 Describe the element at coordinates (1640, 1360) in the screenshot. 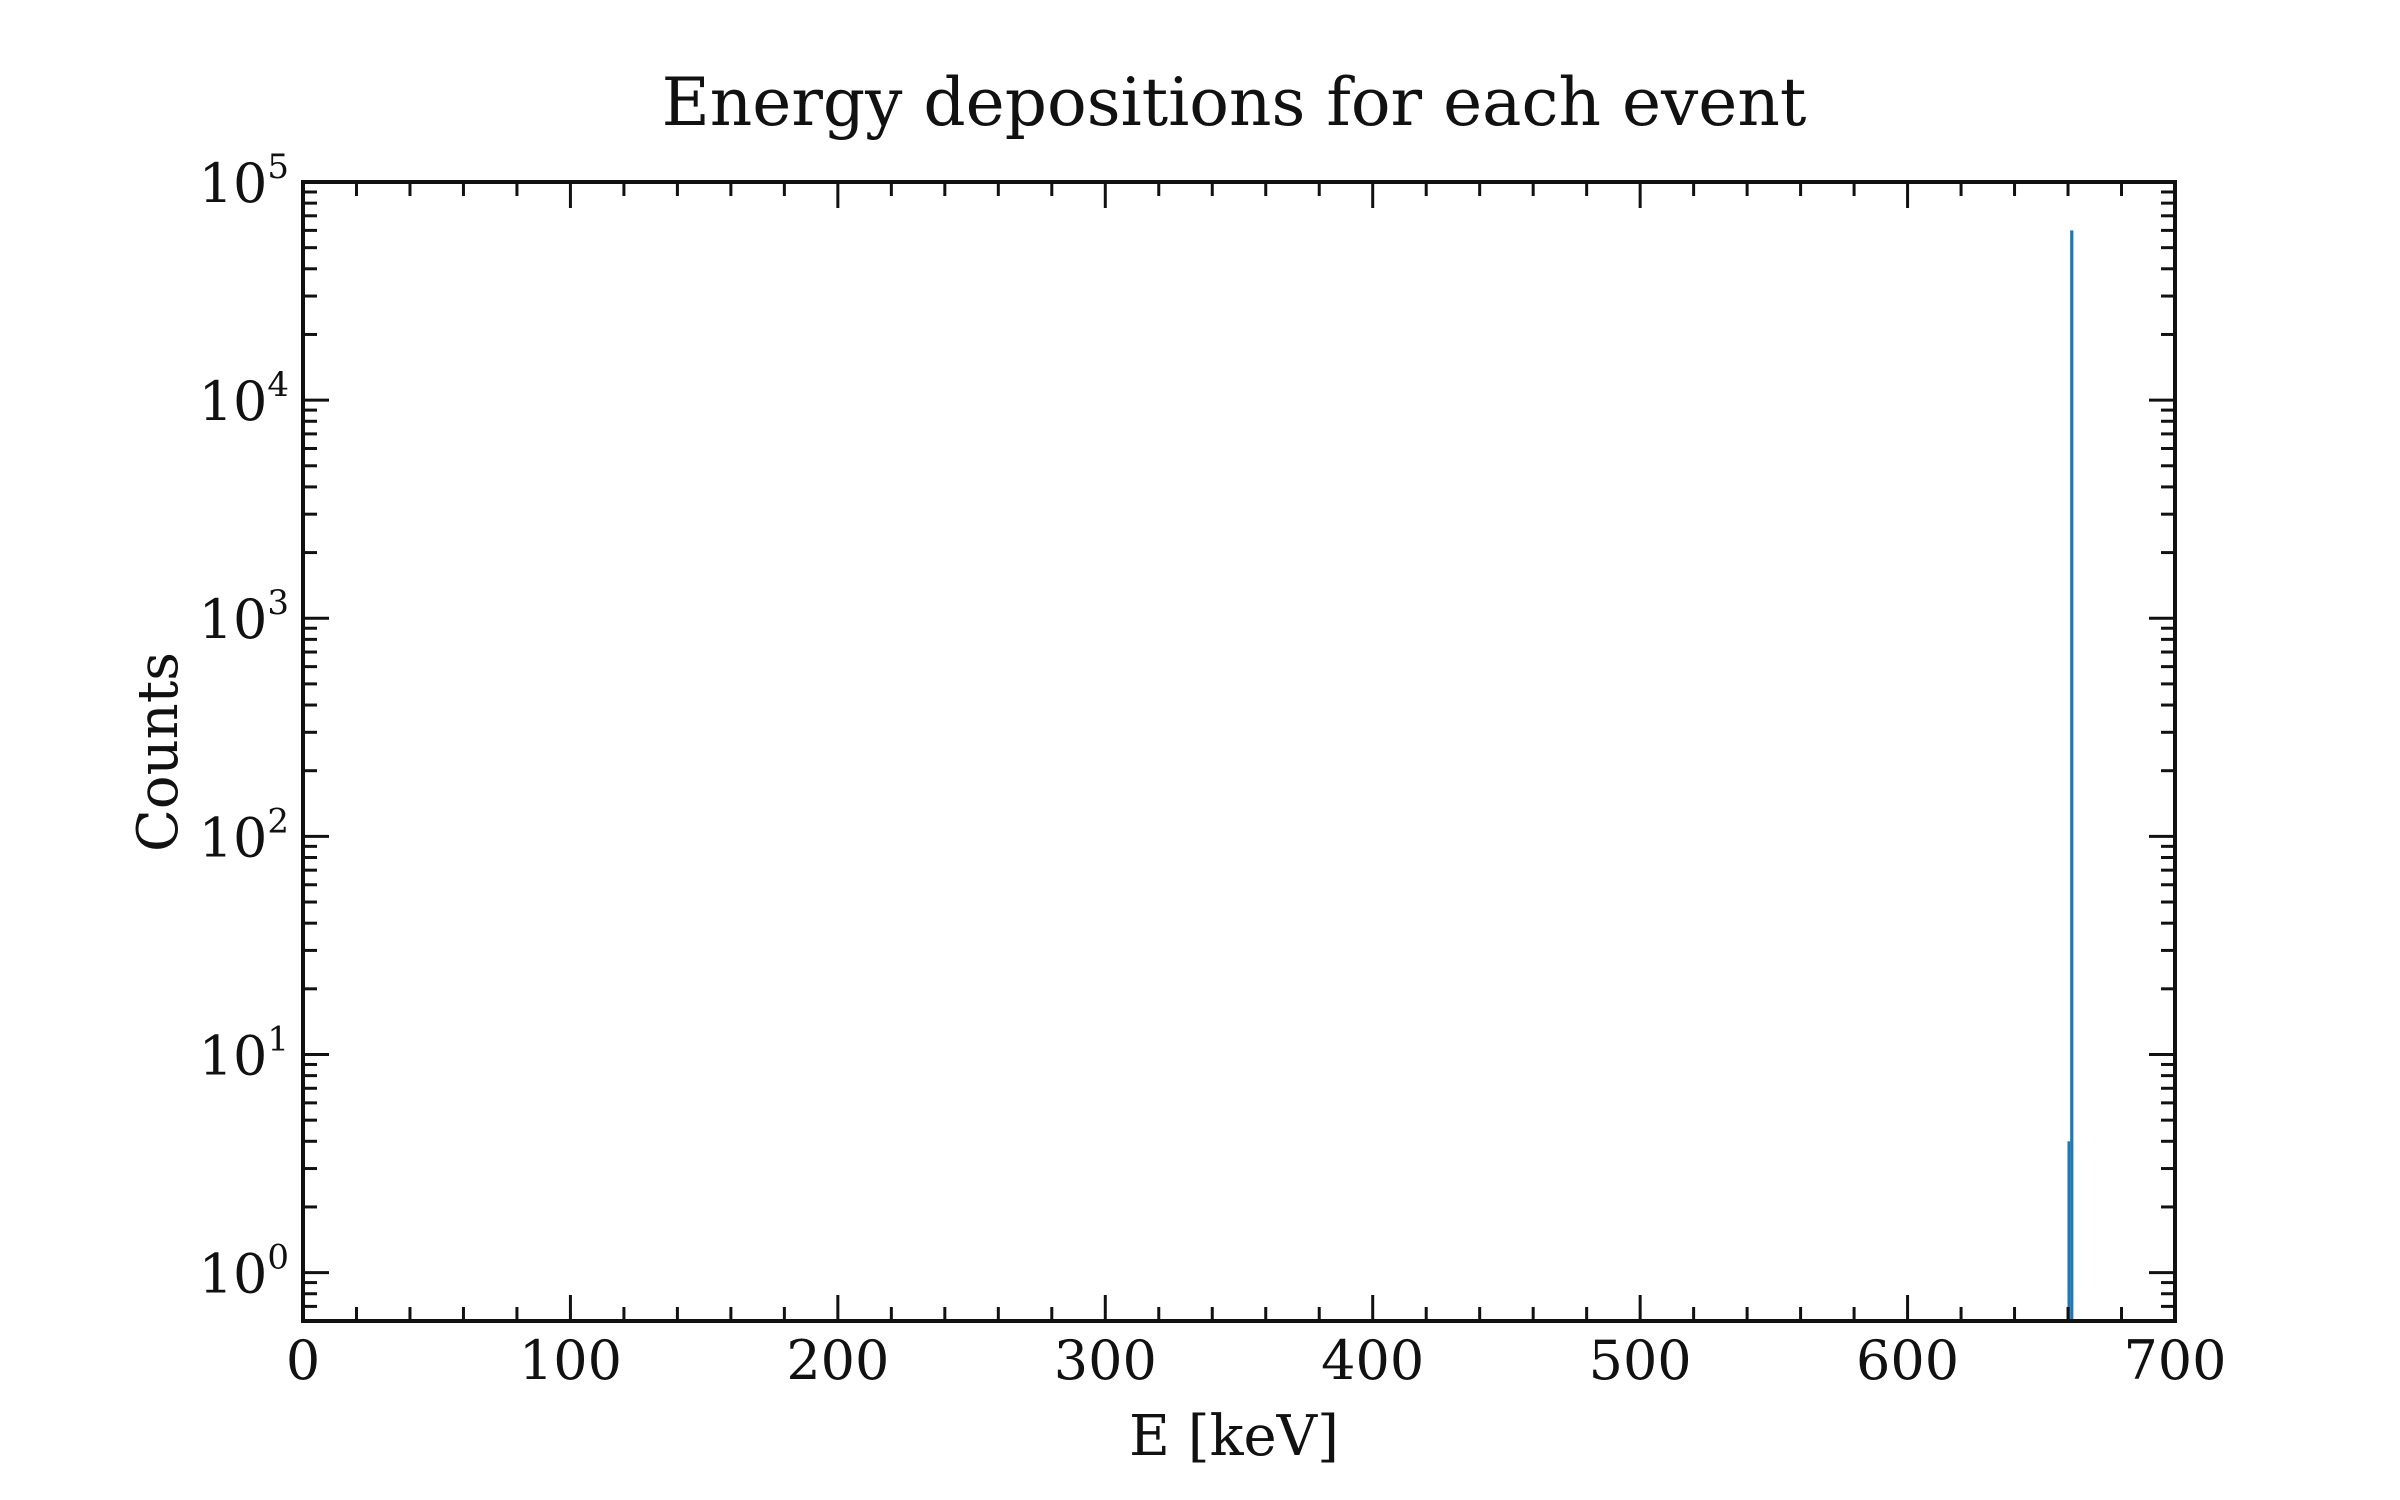

I see `x-tick-label: 500` at that location.